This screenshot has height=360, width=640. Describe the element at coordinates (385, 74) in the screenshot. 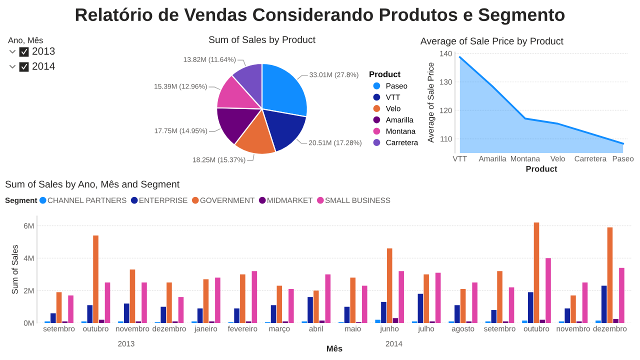

I see `legend-title: Product` at that location.